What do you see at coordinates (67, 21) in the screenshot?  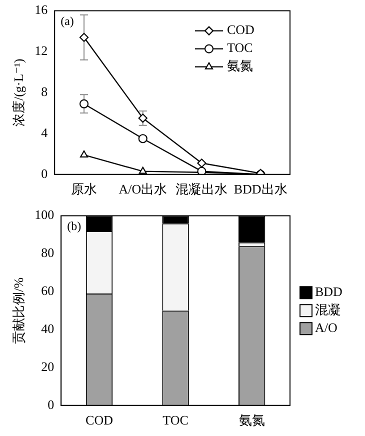 I see `annotation: (a)` at bounding box center [67, 21].